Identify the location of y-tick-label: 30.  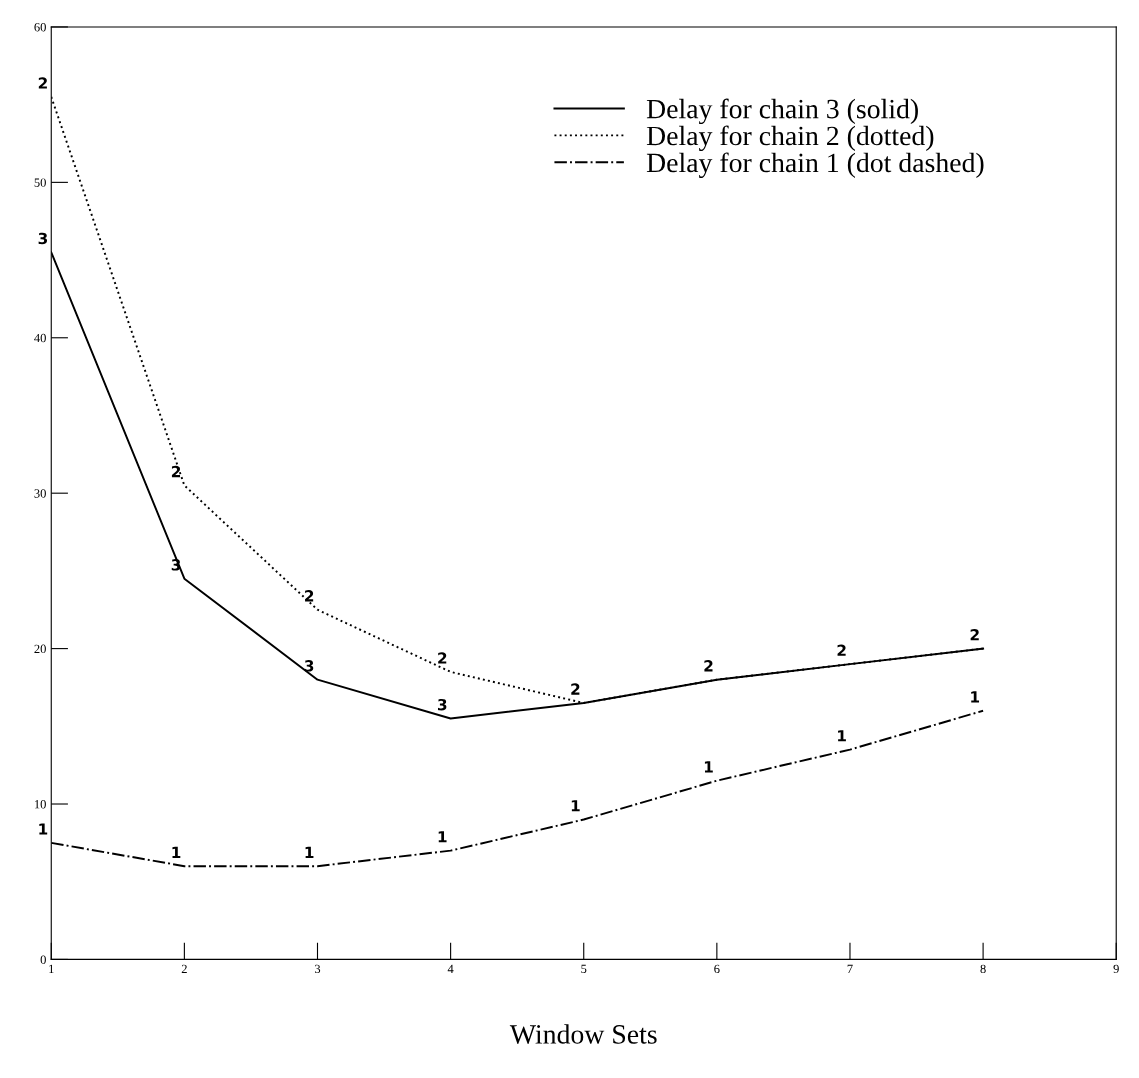
(40, 493).